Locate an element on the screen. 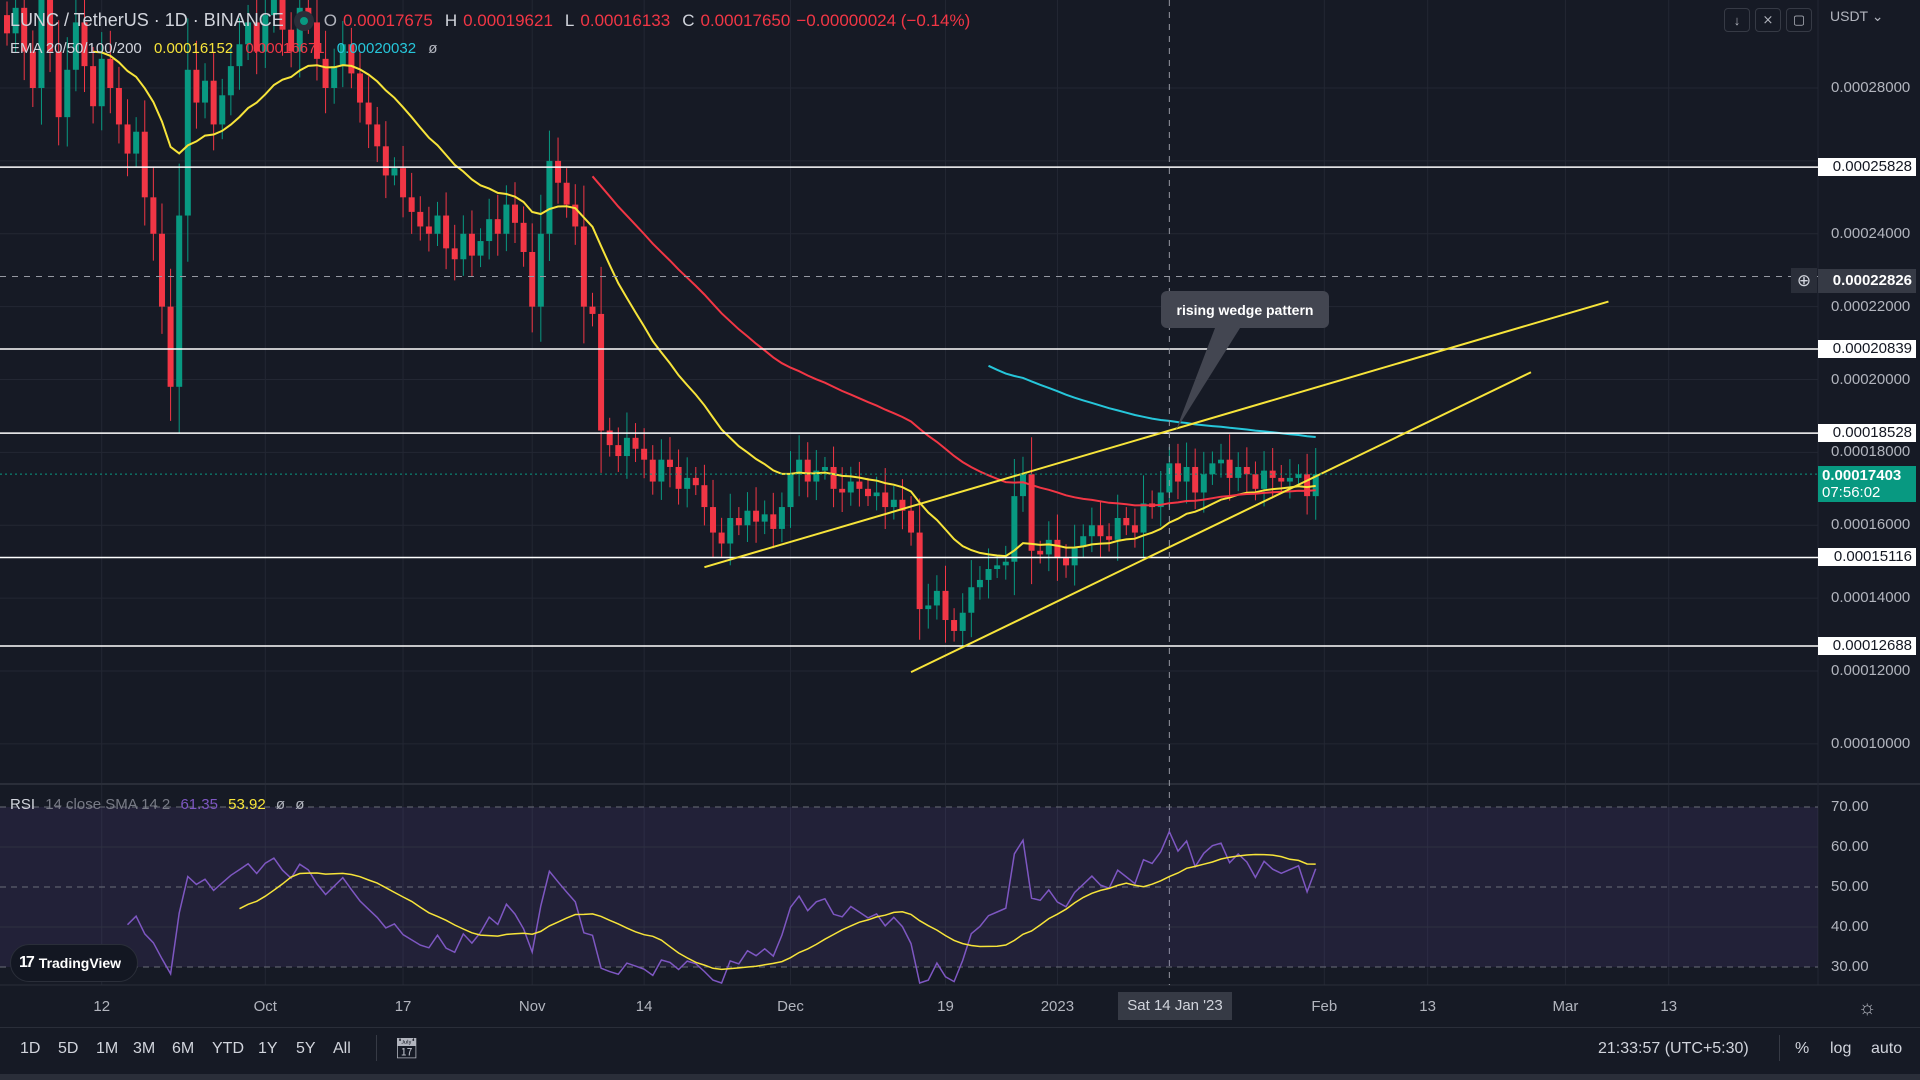  ema50-line is located at coordinates (953, 341).